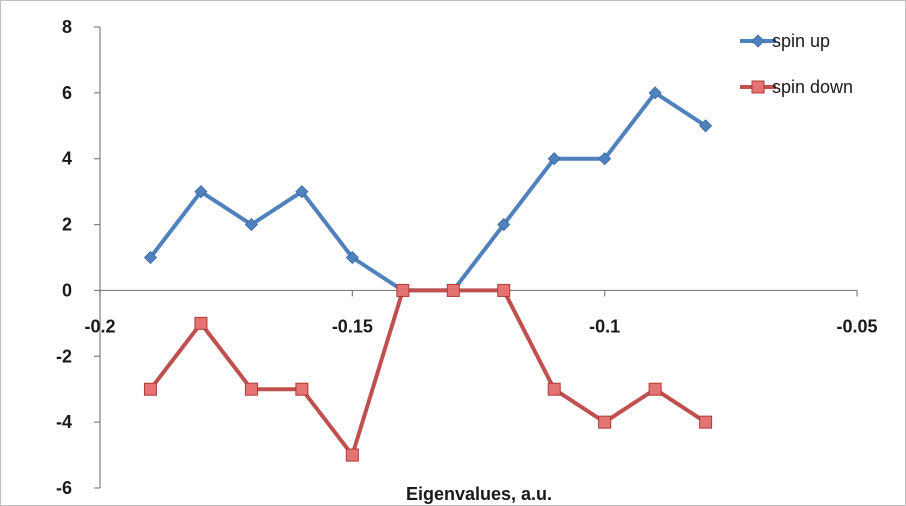 The image size is (906, 506). Describe the element at coordinates (801, 41) in the screenshot. I see `legend-label-spin-up: spin up` at that location.